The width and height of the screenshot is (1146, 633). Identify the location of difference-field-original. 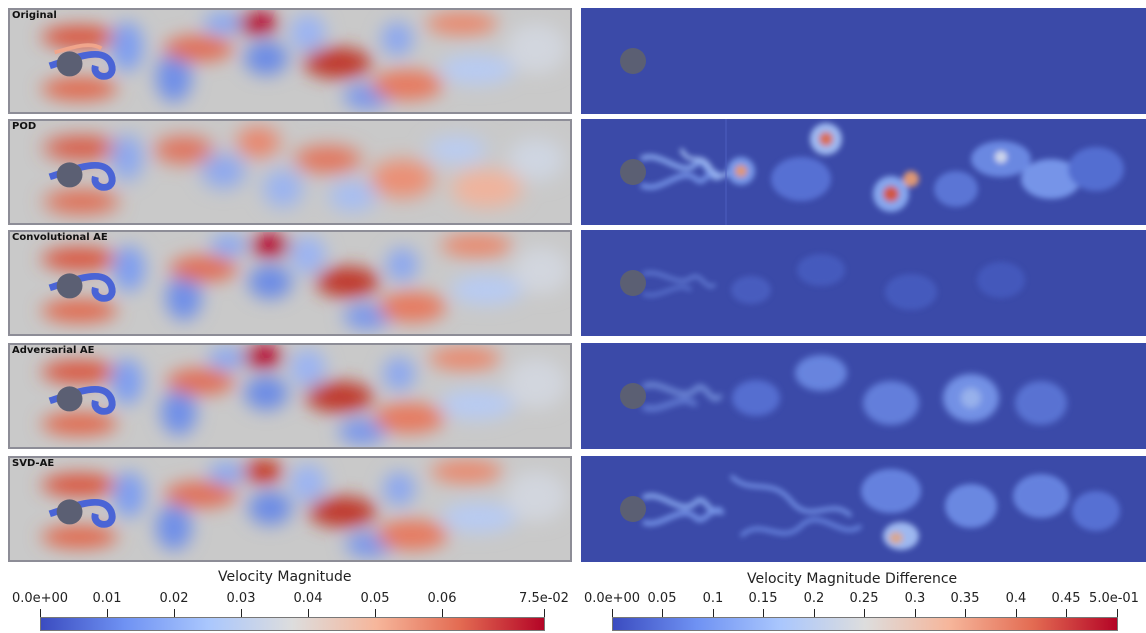
(863, 61).